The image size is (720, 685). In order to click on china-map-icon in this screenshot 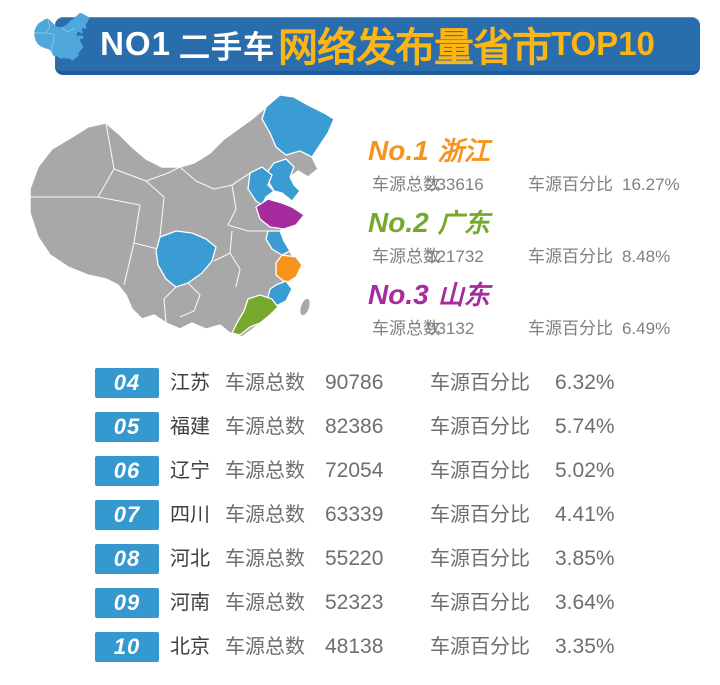, I will do `click(63, 39)`.